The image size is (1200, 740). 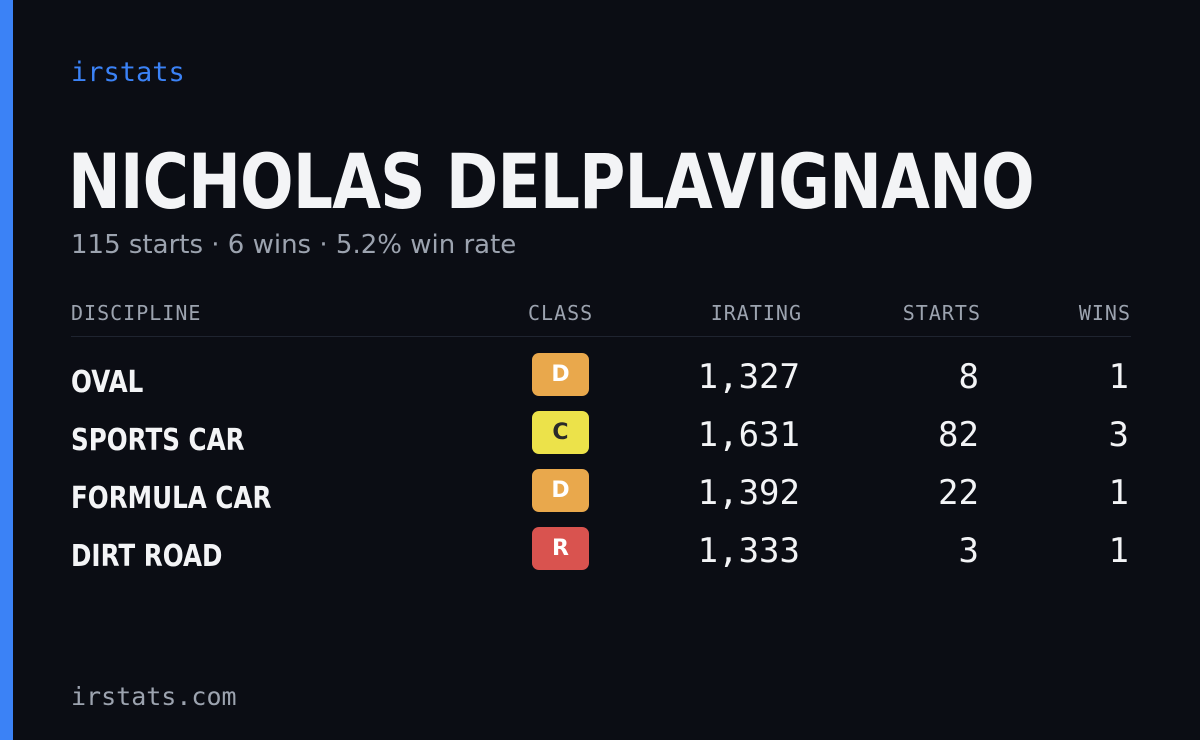 What do you see at coordinates (958, 435) in the screenshot?
I see `starts-value: 82` at bounding box center [958, 435].